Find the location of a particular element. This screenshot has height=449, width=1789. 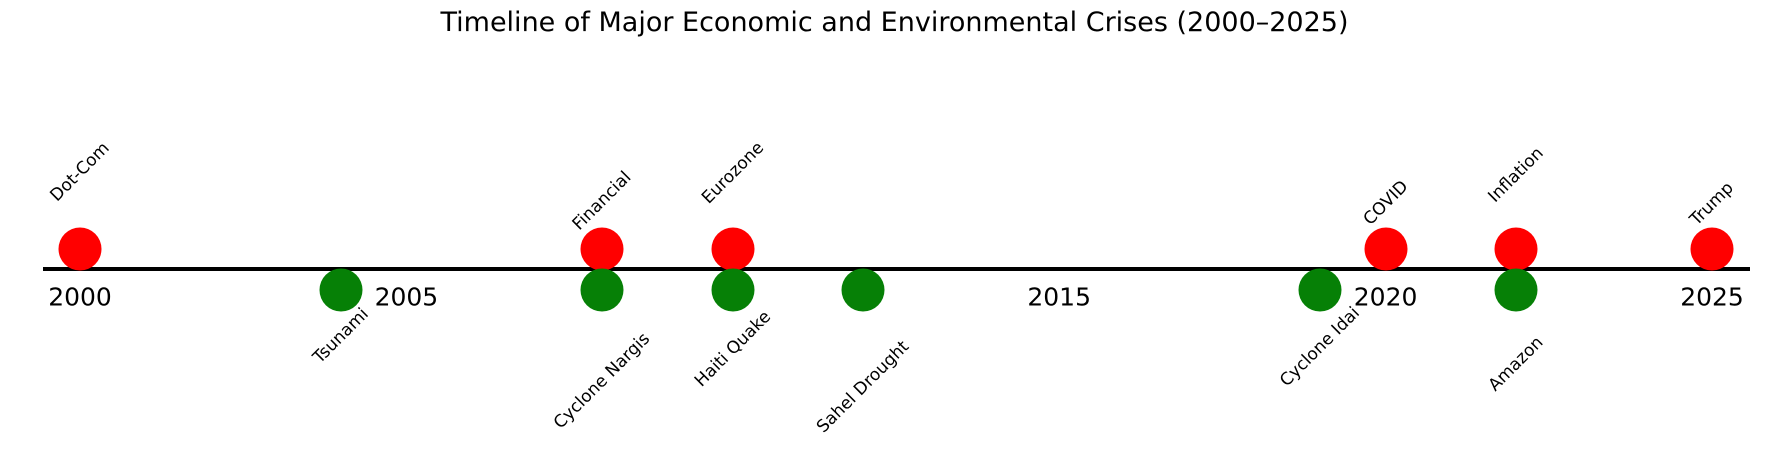

x-tick-label-2025: 2025 is located at coordinates (1712, 297).